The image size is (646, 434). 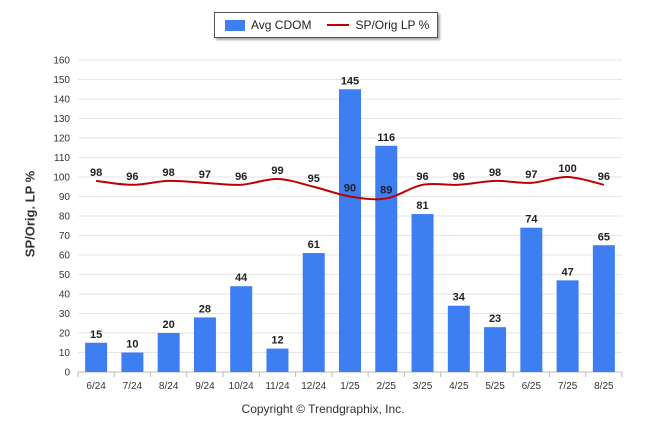 What do you see at coordinates (65, 256) in the screenshot?
I see `y-tick-label: 60` at bounding box center [65, 256].